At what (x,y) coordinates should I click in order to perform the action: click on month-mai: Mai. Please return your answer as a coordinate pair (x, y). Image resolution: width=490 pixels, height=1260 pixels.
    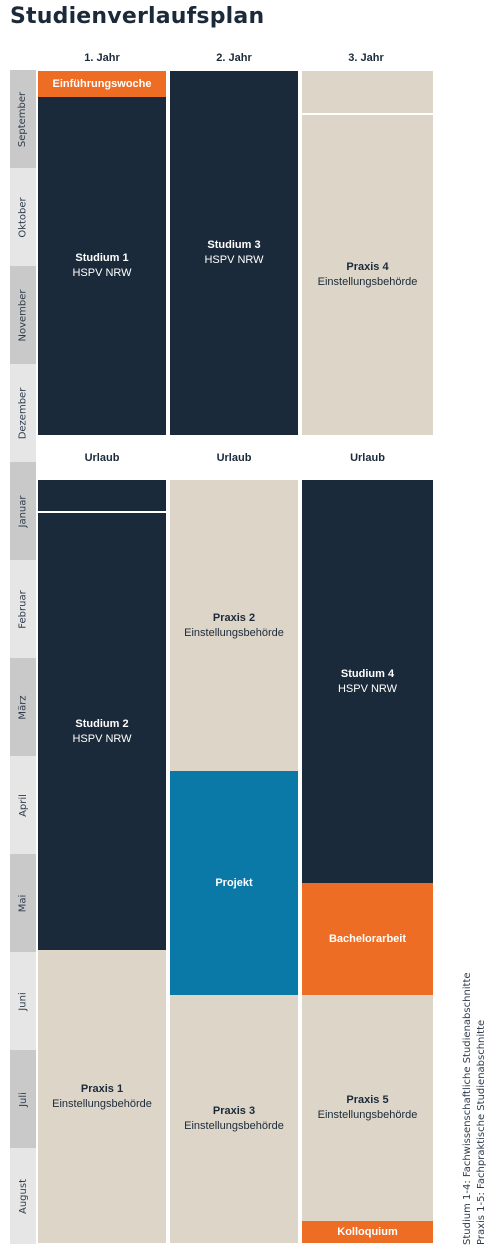
    Looking at the image, I should click on (23, 903).